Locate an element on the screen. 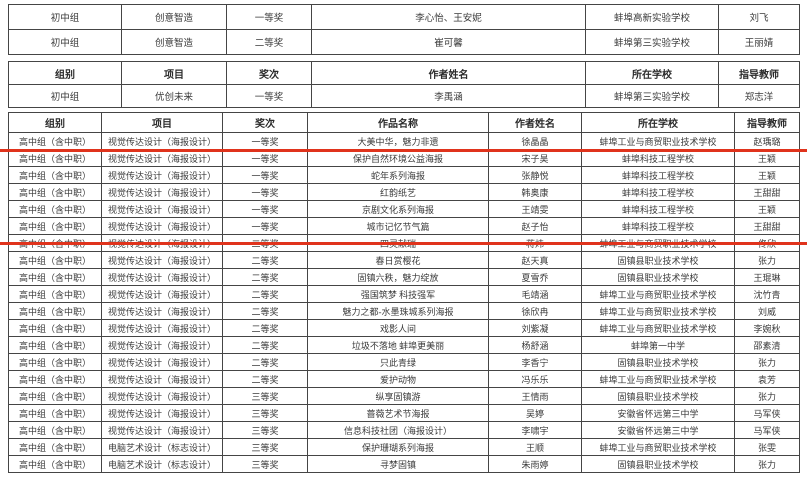 The width and height of the screenshot is (807, 495). table-cell: 红韵纸艺 is located at coordinates (398, 192).